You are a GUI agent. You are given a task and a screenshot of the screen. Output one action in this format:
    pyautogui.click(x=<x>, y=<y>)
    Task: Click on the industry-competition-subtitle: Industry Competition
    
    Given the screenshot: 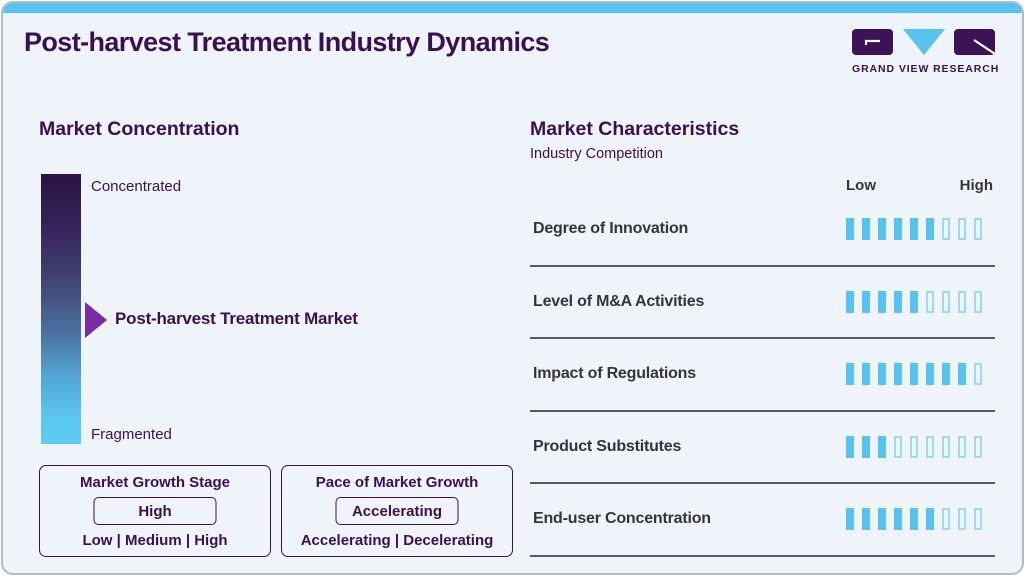 What is the action you would take?
    pyautogui.click(x=596, y=154)
    